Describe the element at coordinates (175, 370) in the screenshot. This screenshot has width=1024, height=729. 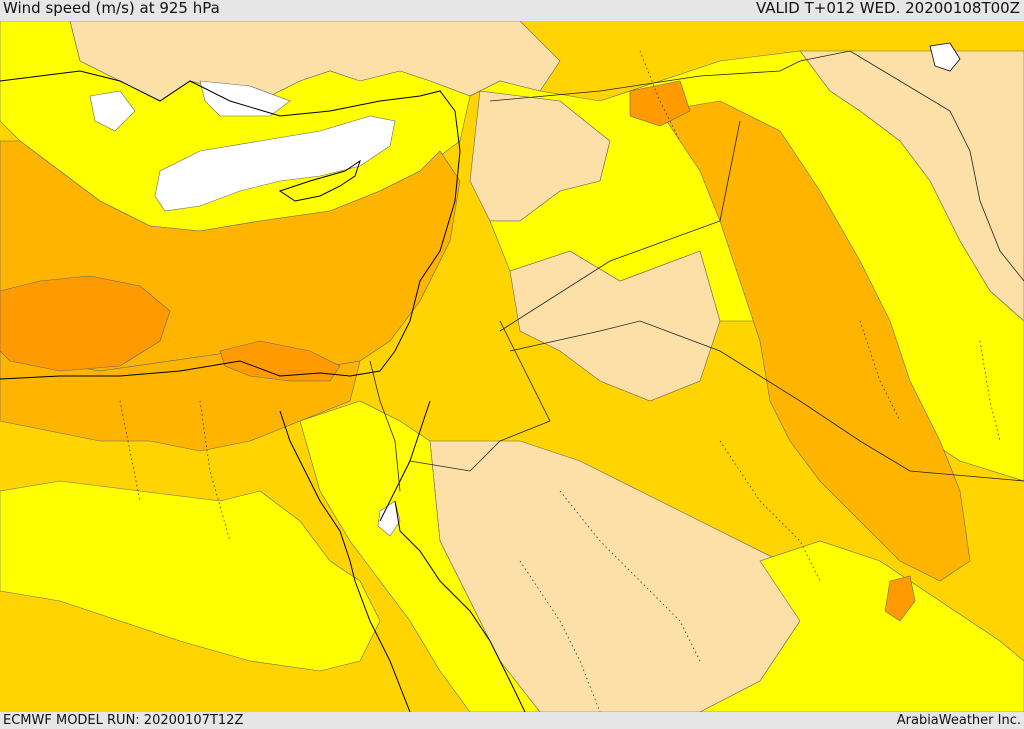
I see `coastline-egypt` at that location.